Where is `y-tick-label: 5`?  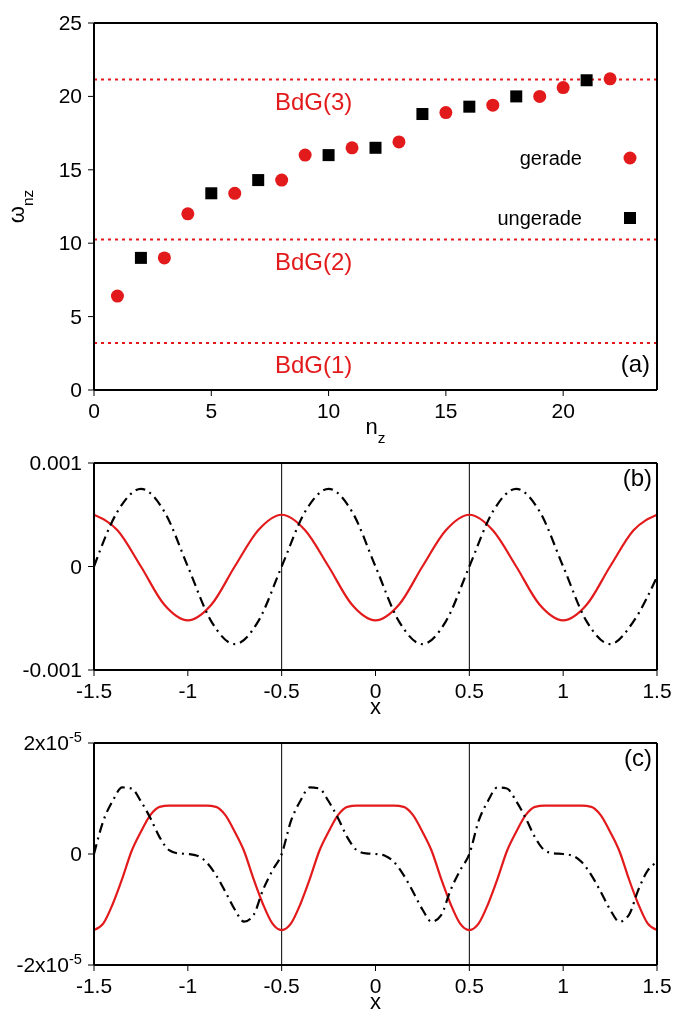
y-tick-label: 5 is located at coordinates (76, 316).